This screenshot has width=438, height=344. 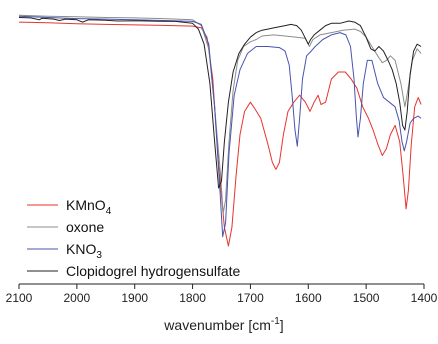 What do you see at coordinates (134, 298) in the screenshot?
I see `x-tick-label: 1900` at bounding box center [134, 298].